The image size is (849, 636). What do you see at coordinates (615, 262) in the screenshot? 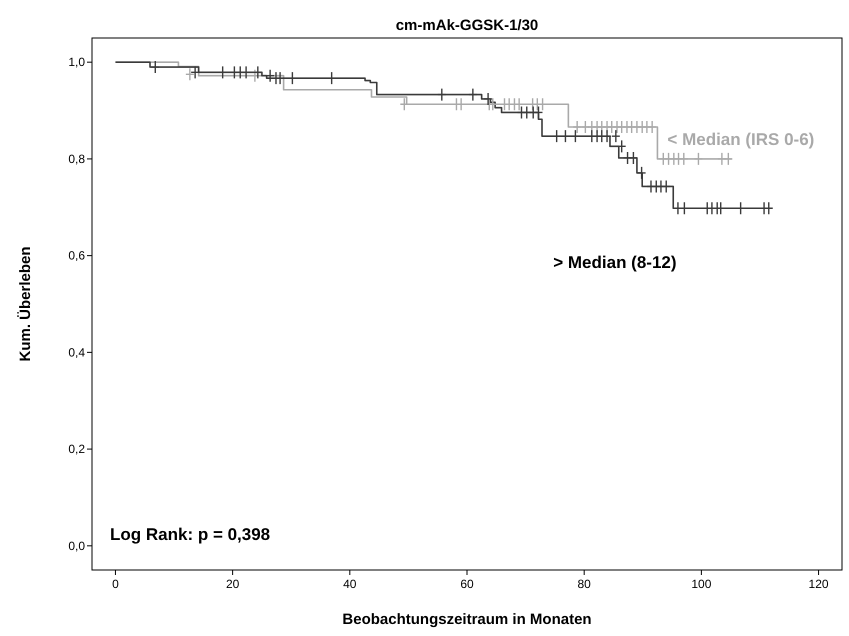
I see `text: > Median (8-12)` at bounding box center [615, 262].